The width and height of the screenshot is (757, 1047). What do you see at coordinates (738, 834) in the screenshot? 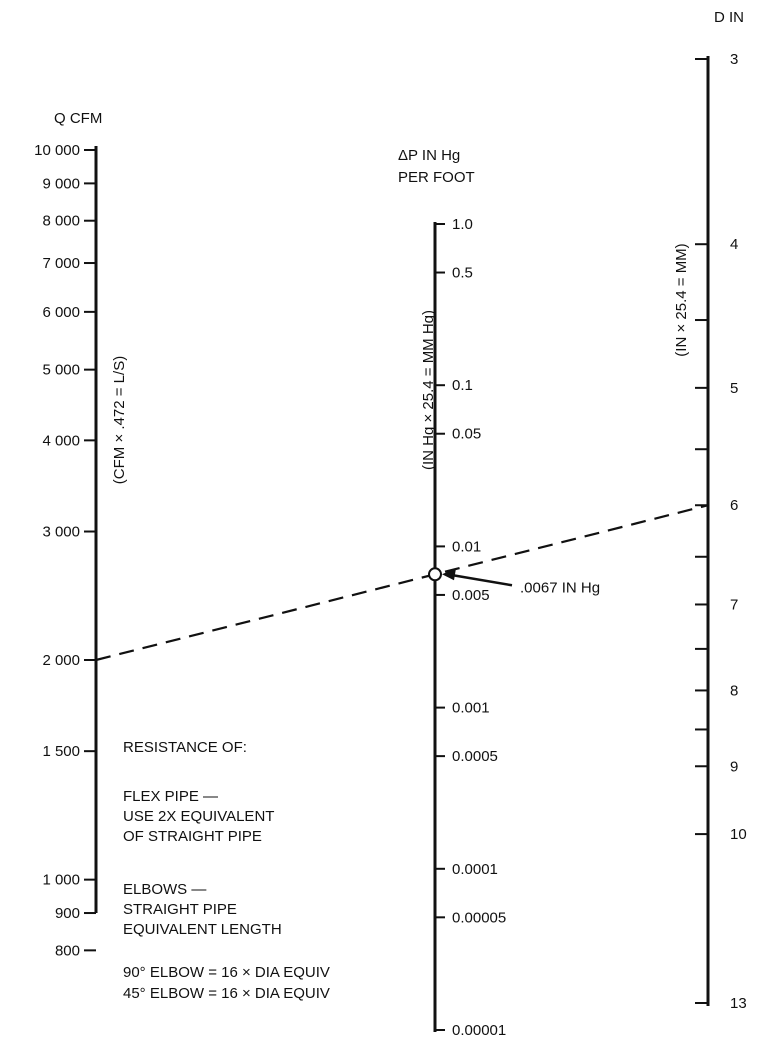
I see `d-tick-label-12: 10` at bounding box center [738, 834].